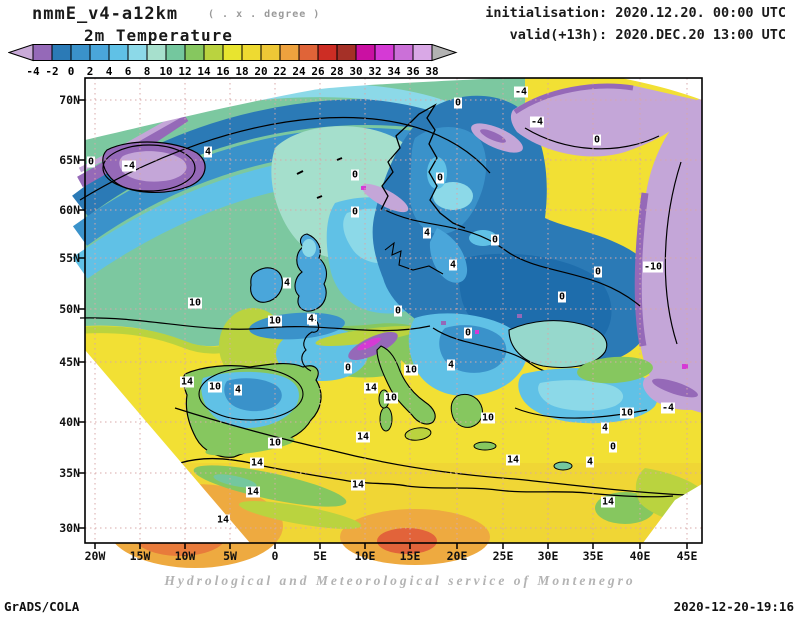 Image resolution: width=800 pixels, height=618 pixels. Describe the element at coordinates (503, 556) in the screenshot. I see `lon-axis-label: 25E` at that location.